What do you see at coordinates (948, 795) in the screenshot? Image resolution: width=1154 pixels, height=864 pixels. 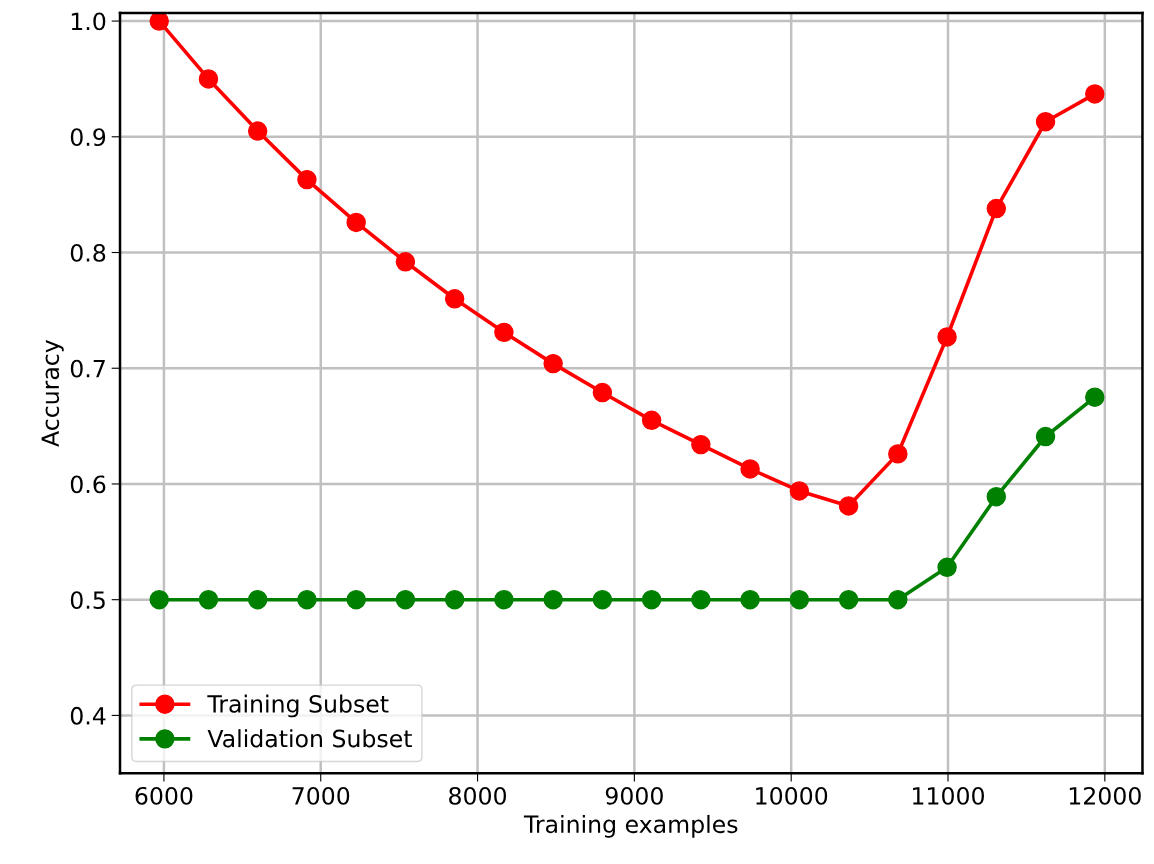 I see `x-tick-label: 11000` at bounding box center [948, 795].